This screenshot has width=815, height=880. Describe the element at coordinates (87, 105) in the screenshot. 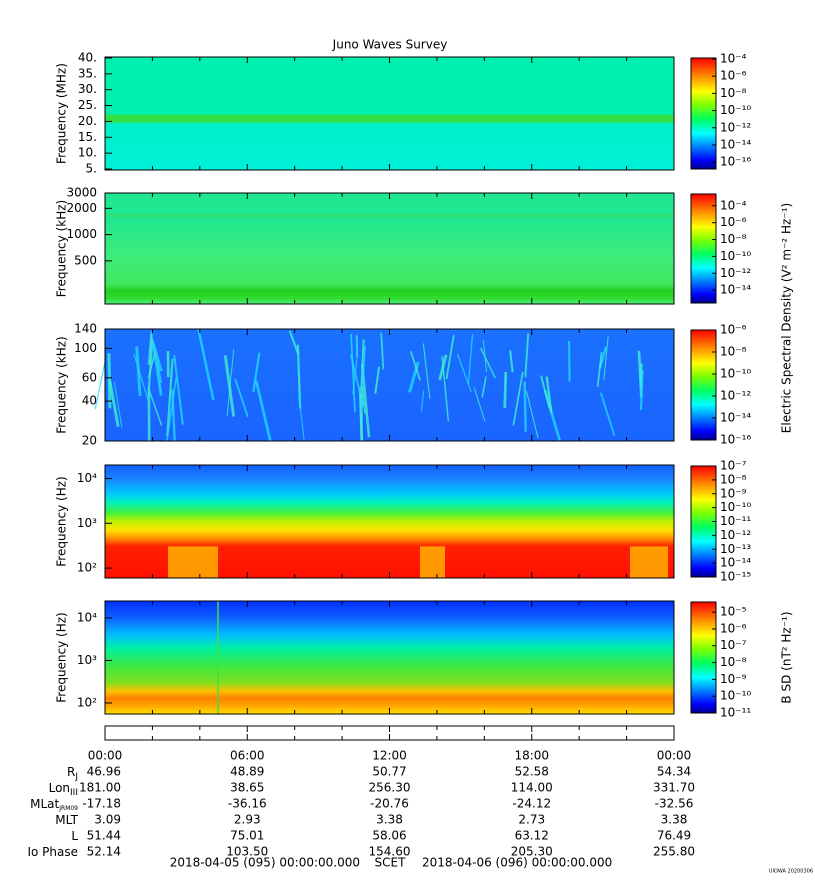

I see `y-tick-label: 25.` at that location.